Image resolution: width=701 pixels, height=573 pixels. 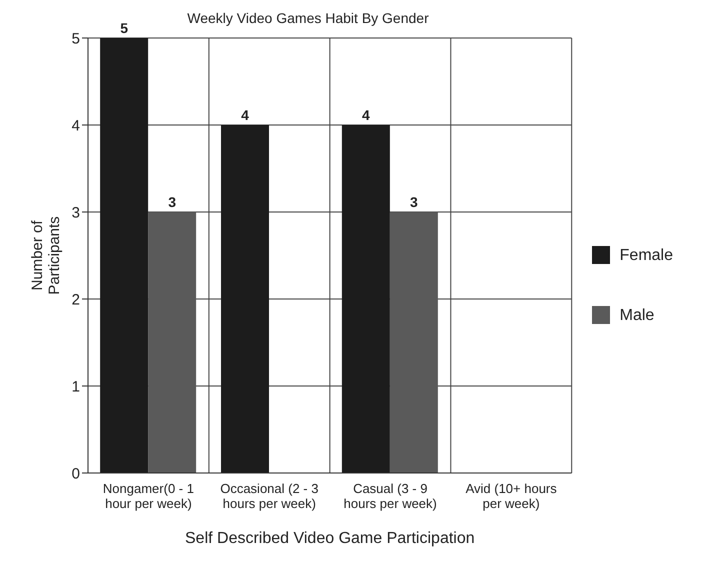 I want to click on y-tick-label: 1, so click(x=76, y=387).